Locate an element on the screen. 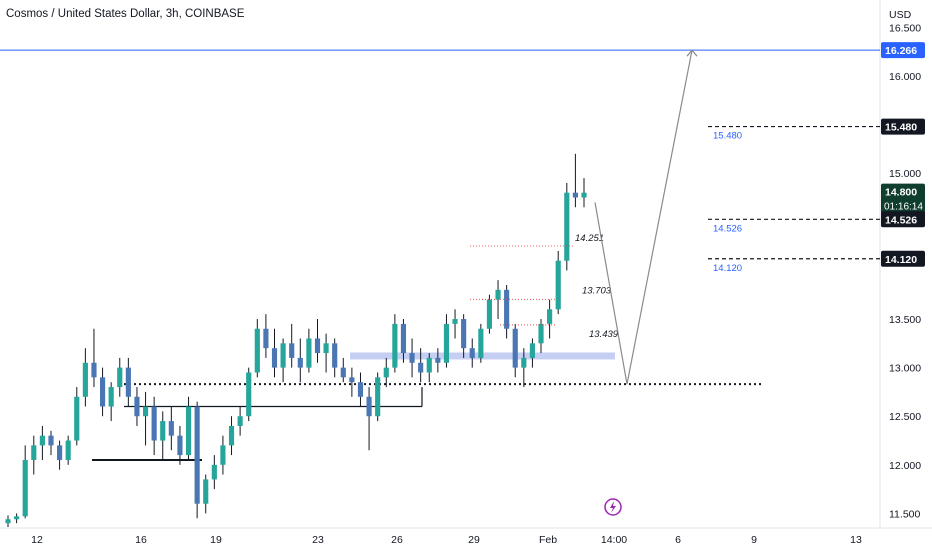  target-level-label: 15.480 is located at coordinates (727, 136).